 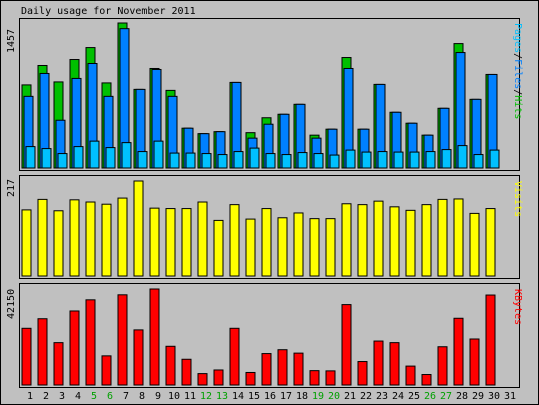 What do you see at coordinates (62, 396) in the screenshot?
I see `day-label: 3` at bounding box center [62, 396].